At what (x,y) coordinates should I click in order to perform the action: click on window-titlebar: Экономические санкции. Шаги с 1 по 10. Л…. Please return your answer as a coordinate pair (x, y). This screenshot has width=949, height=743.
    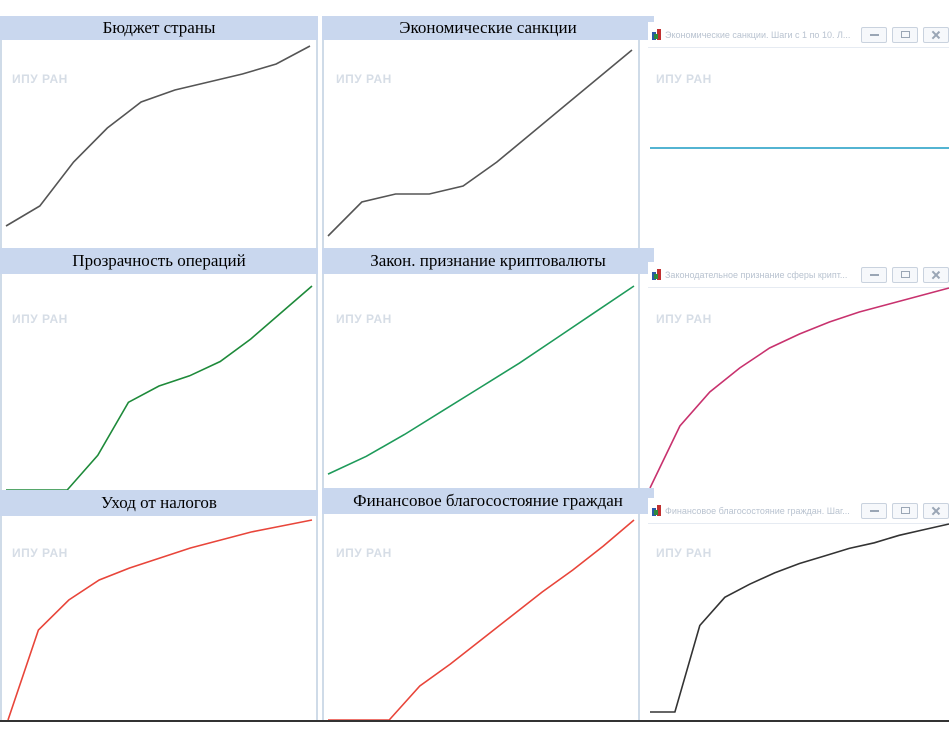
    Looking at the image, I should click on (798, 35).